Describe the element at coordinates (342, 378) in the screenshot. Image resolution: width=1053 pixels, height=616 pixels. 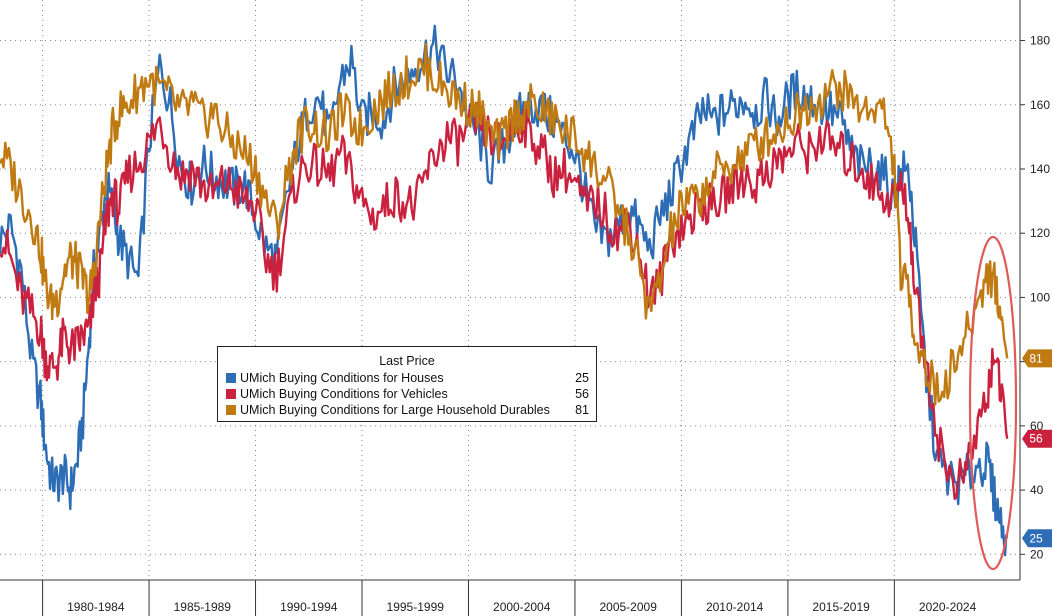
I see `legend-label-houses: UMich Buying Conditions for Houses` at that location.